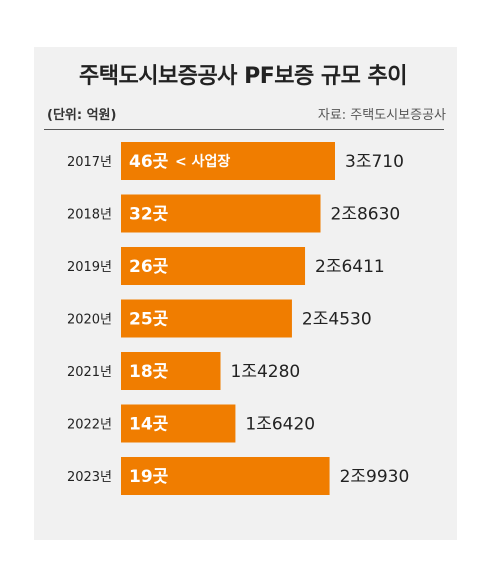 This screenshot has width=486, height=571. I want to click on value-label: 2조4530, so click(337, 320).